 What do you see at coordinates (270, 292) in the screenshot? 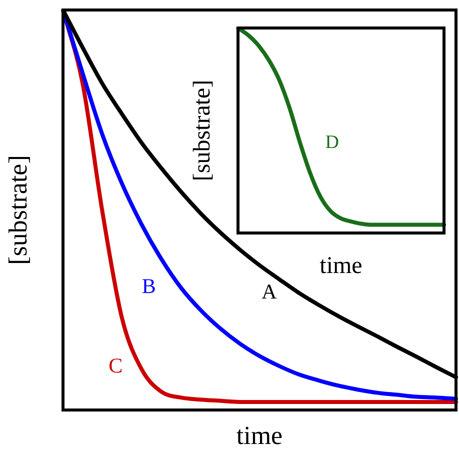
I see `series-label: A` at bounding box center [270, 292].